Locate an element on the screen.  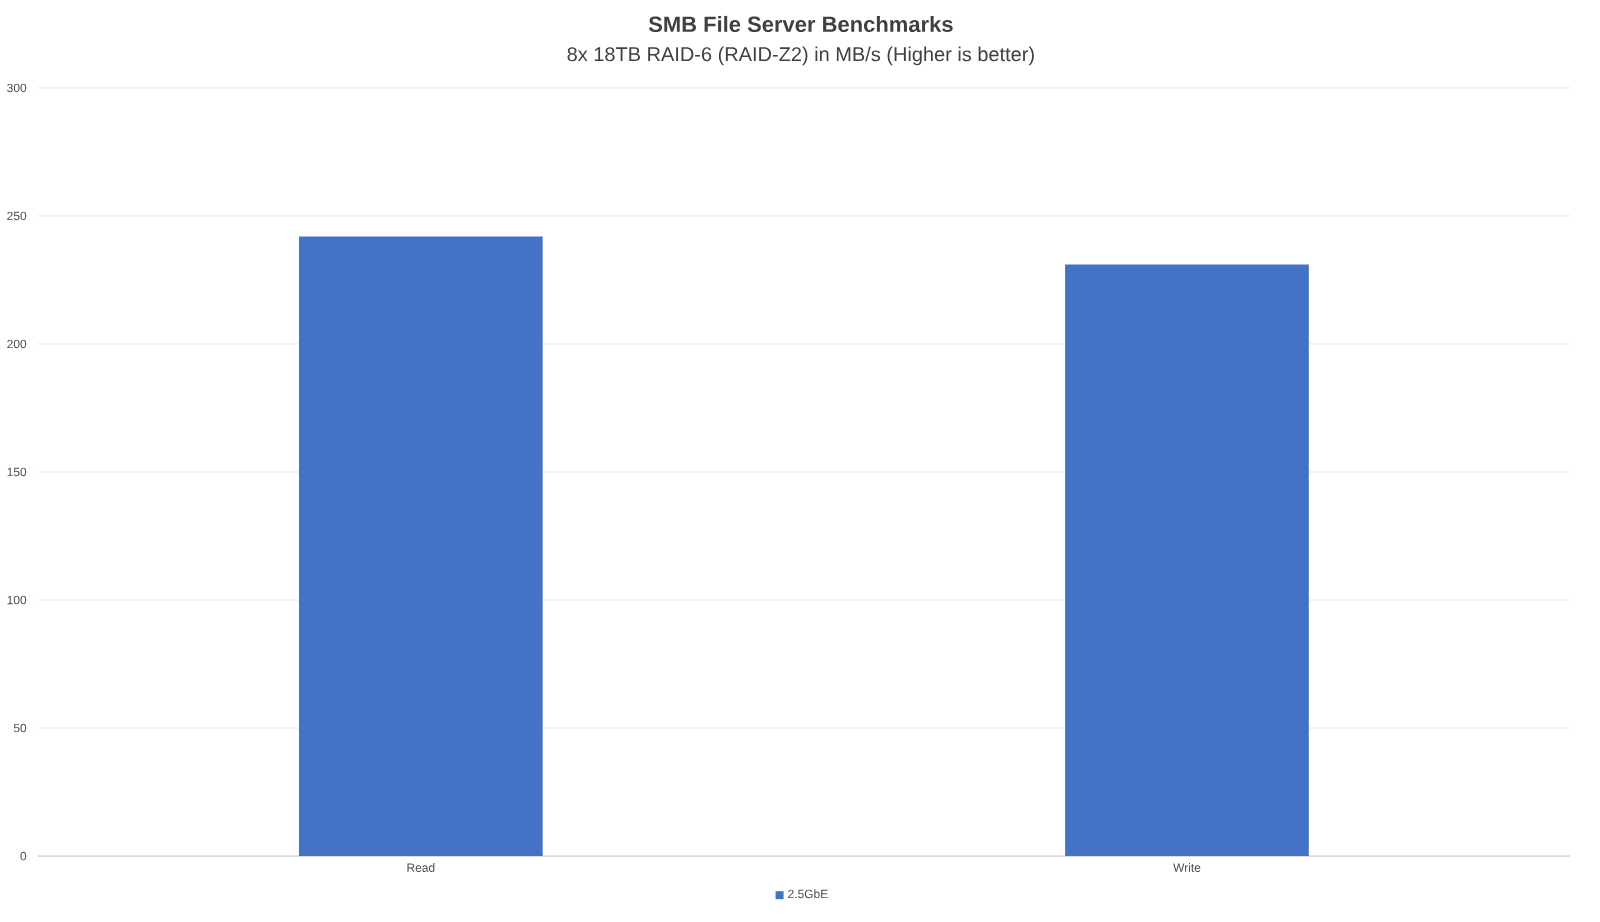
chart-title: SMB File Server Benchmarks is located at coordinates (800, 24).